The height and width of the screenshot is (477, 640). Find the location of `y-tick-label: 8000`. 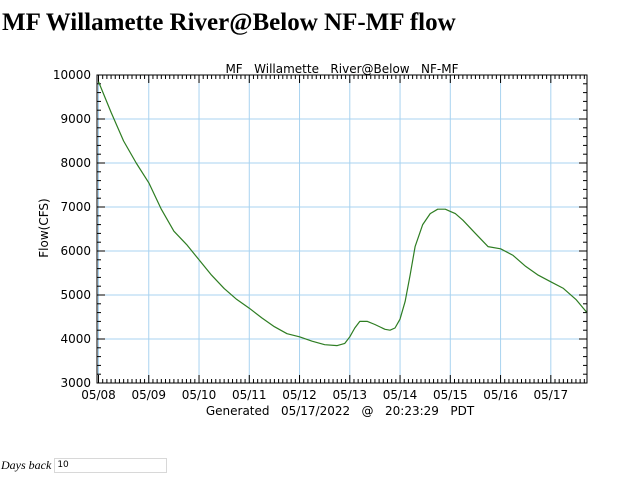

y-tick-label: 8000 is located at coordinates (75, 163).